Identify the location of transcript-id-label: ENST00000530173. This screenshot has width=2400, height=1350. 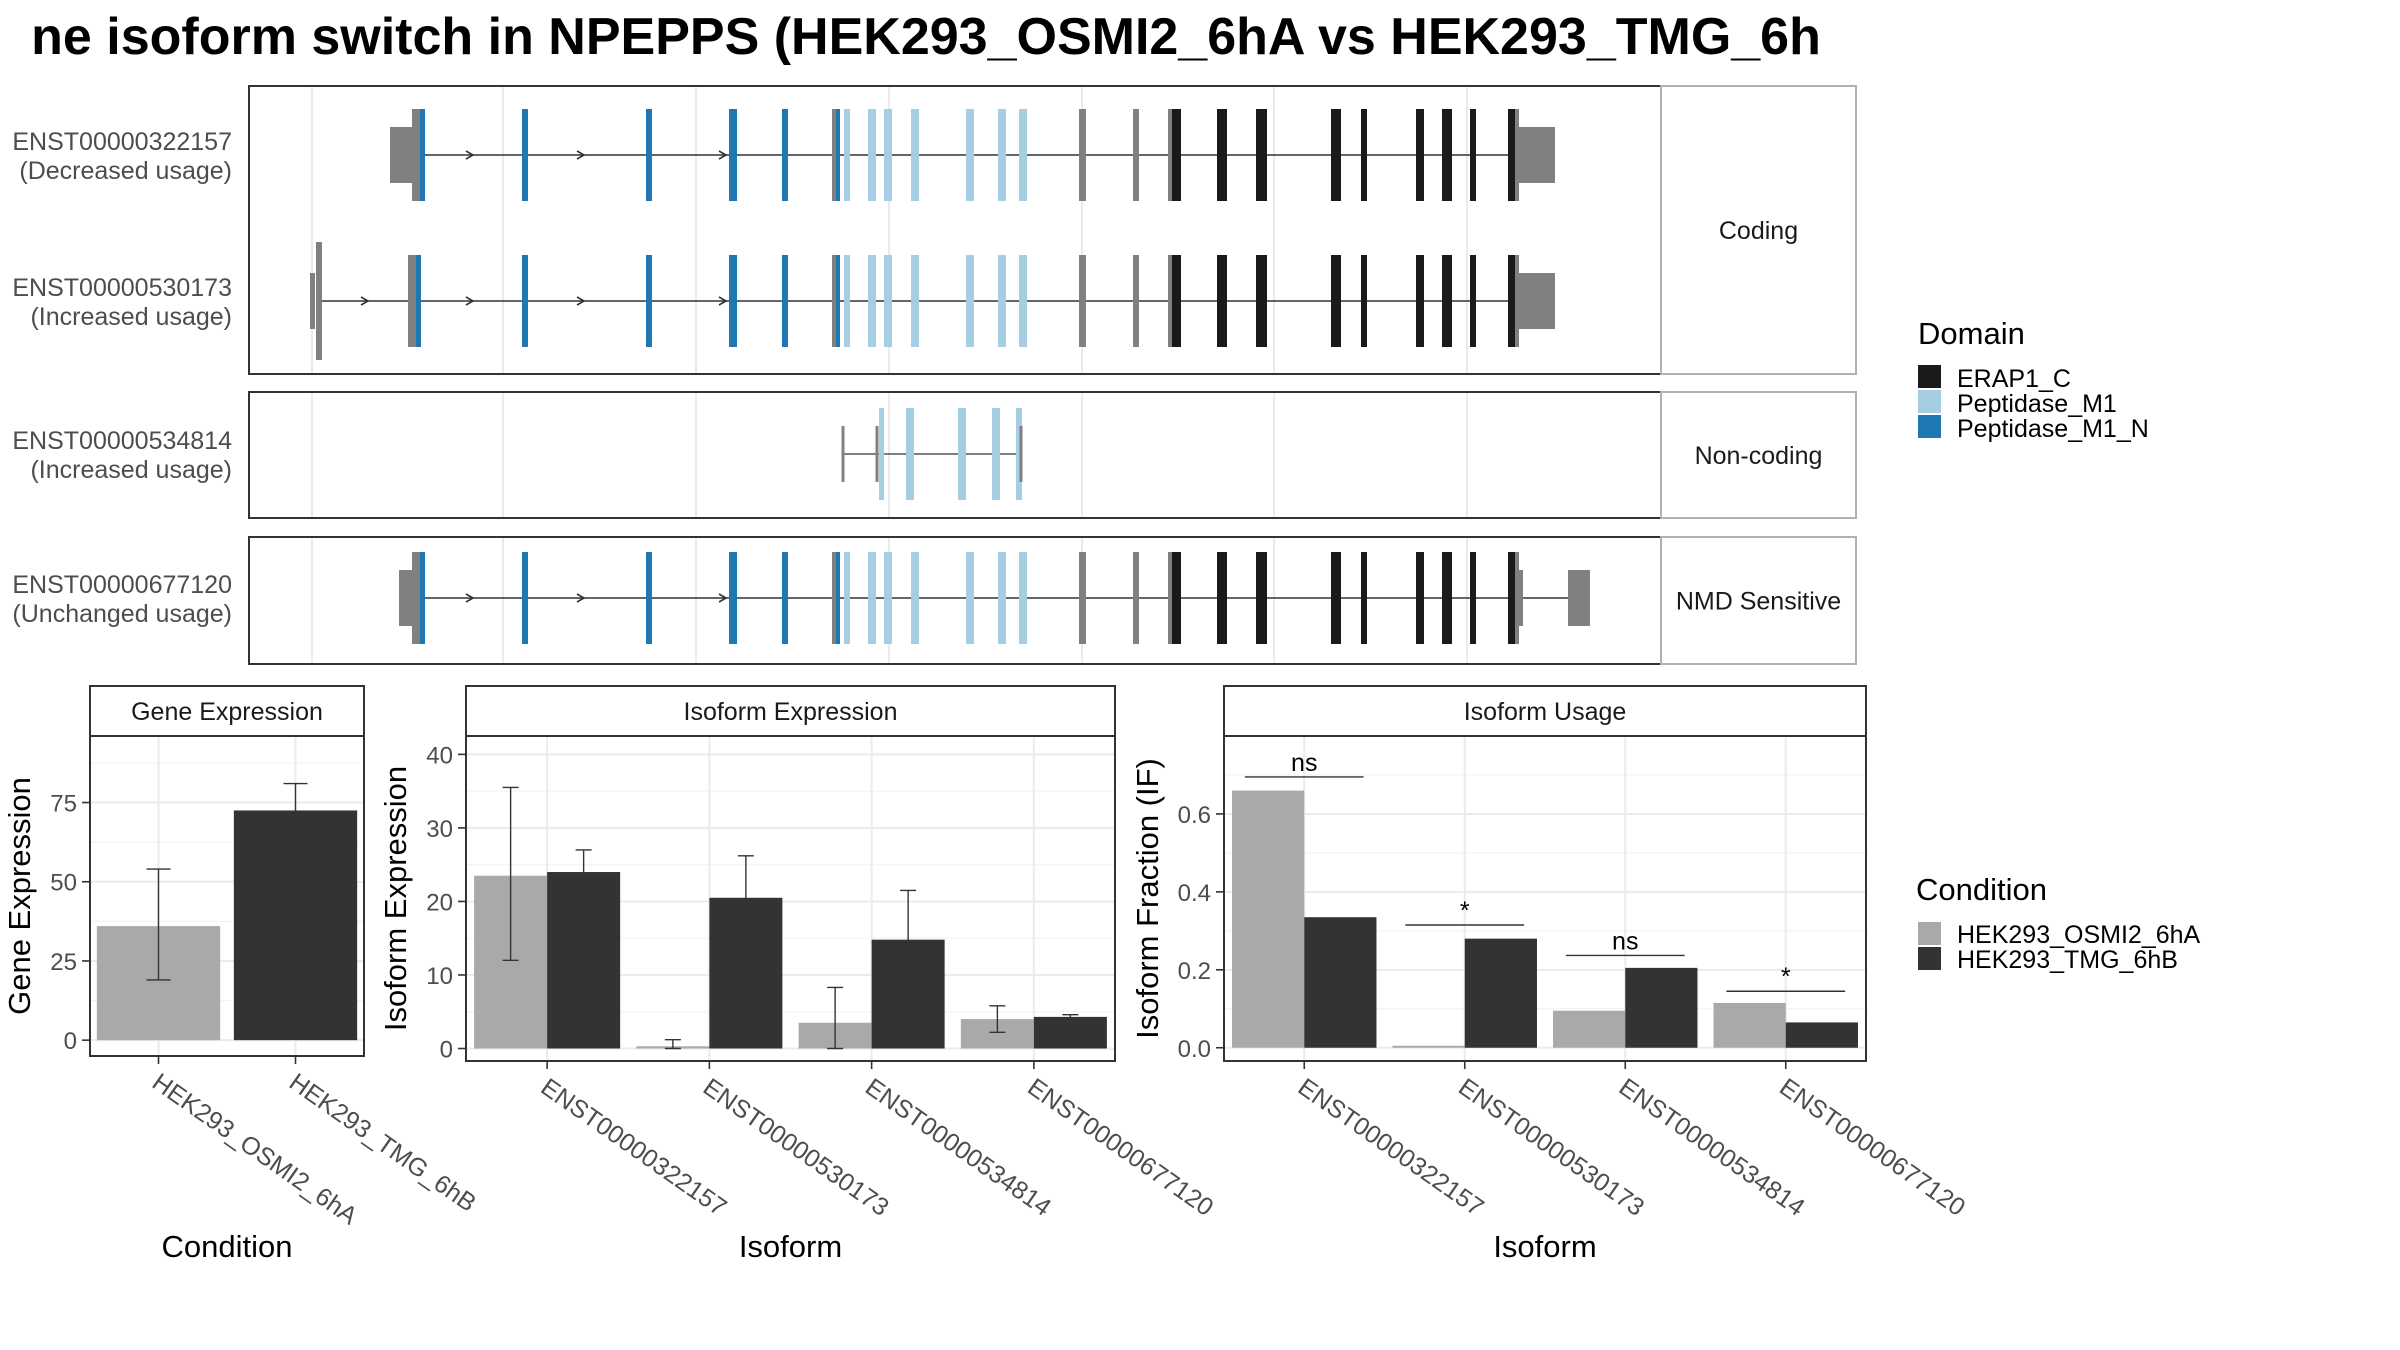
(122, 288).